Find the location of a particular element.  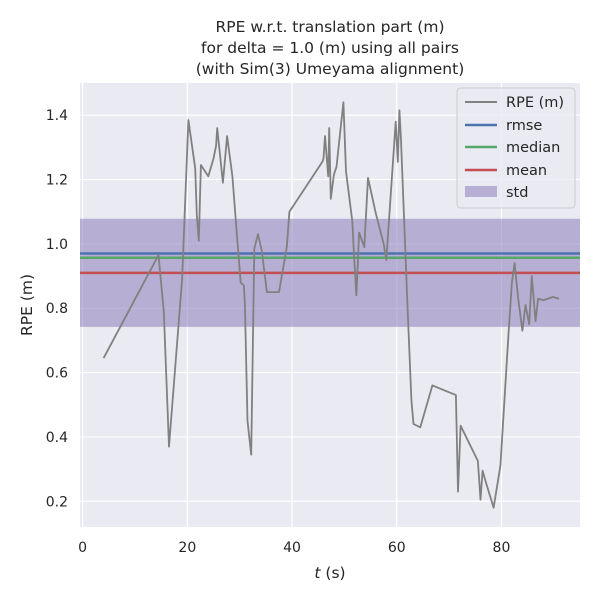

y-tick-label: 1.4 is located at coordinates (57, 116).